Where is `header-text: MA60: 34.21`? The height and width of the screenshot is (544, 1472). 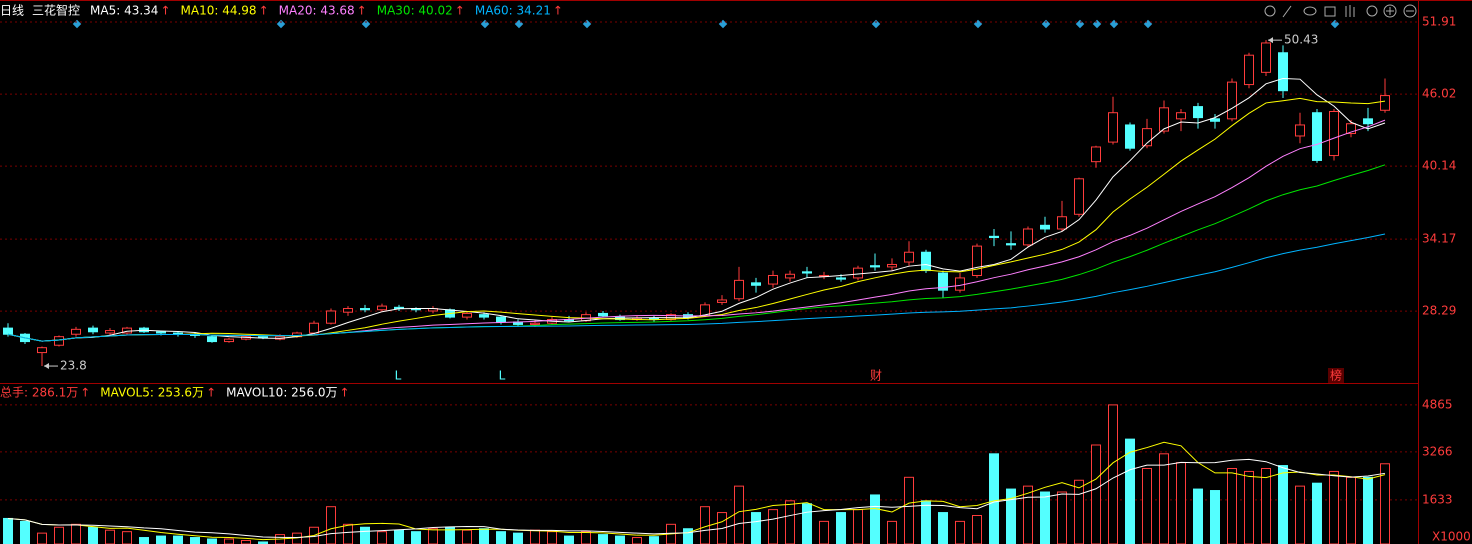
header-text: MA60: 34.21 is located at coordinates (513, 11).